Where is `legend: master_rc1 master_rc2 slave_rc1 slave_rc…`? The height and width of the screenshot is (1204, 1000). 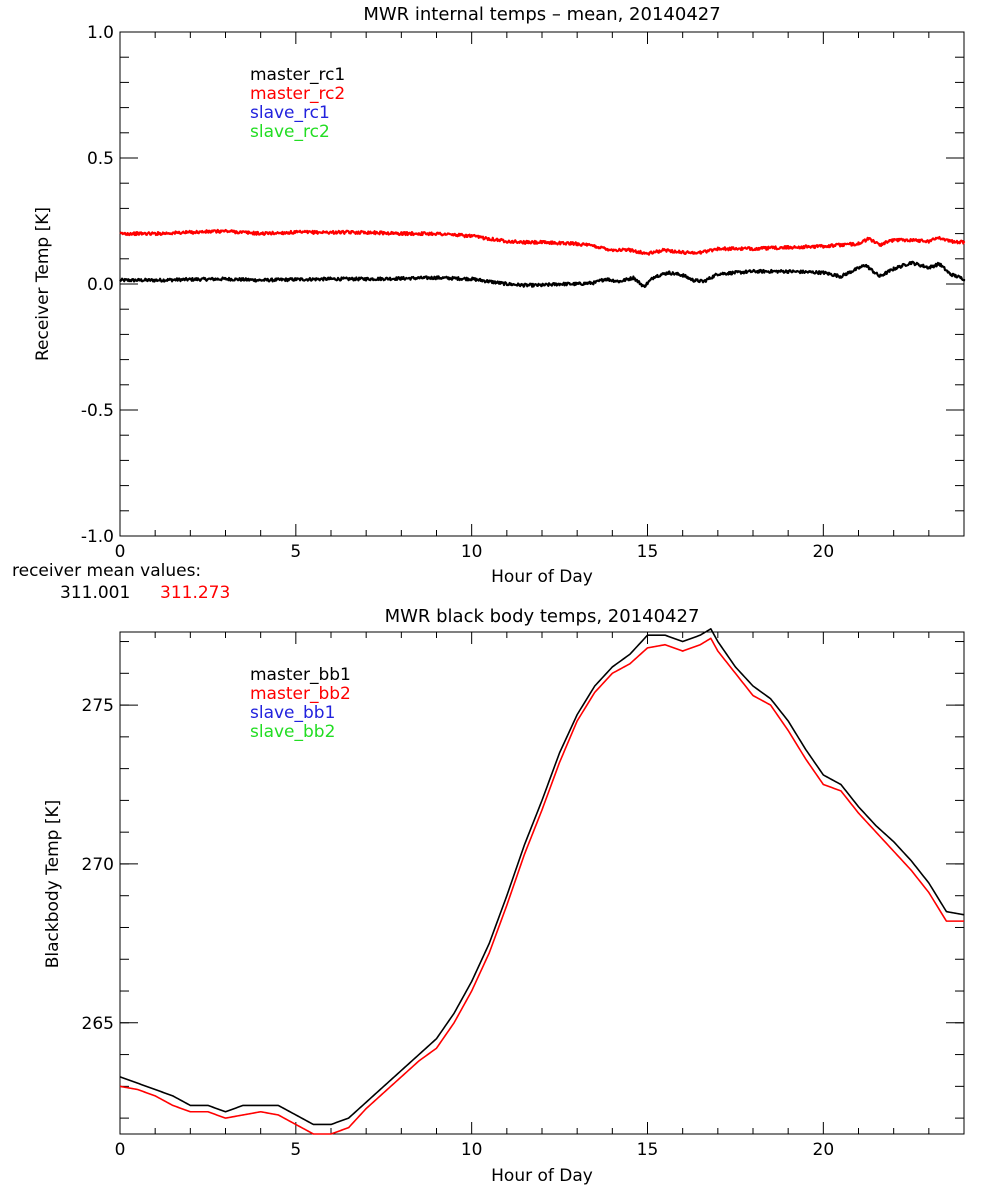
legend: master_rc1 master_rc2 slave_rc1 slave_rc… is located at coordinates (297, 103).